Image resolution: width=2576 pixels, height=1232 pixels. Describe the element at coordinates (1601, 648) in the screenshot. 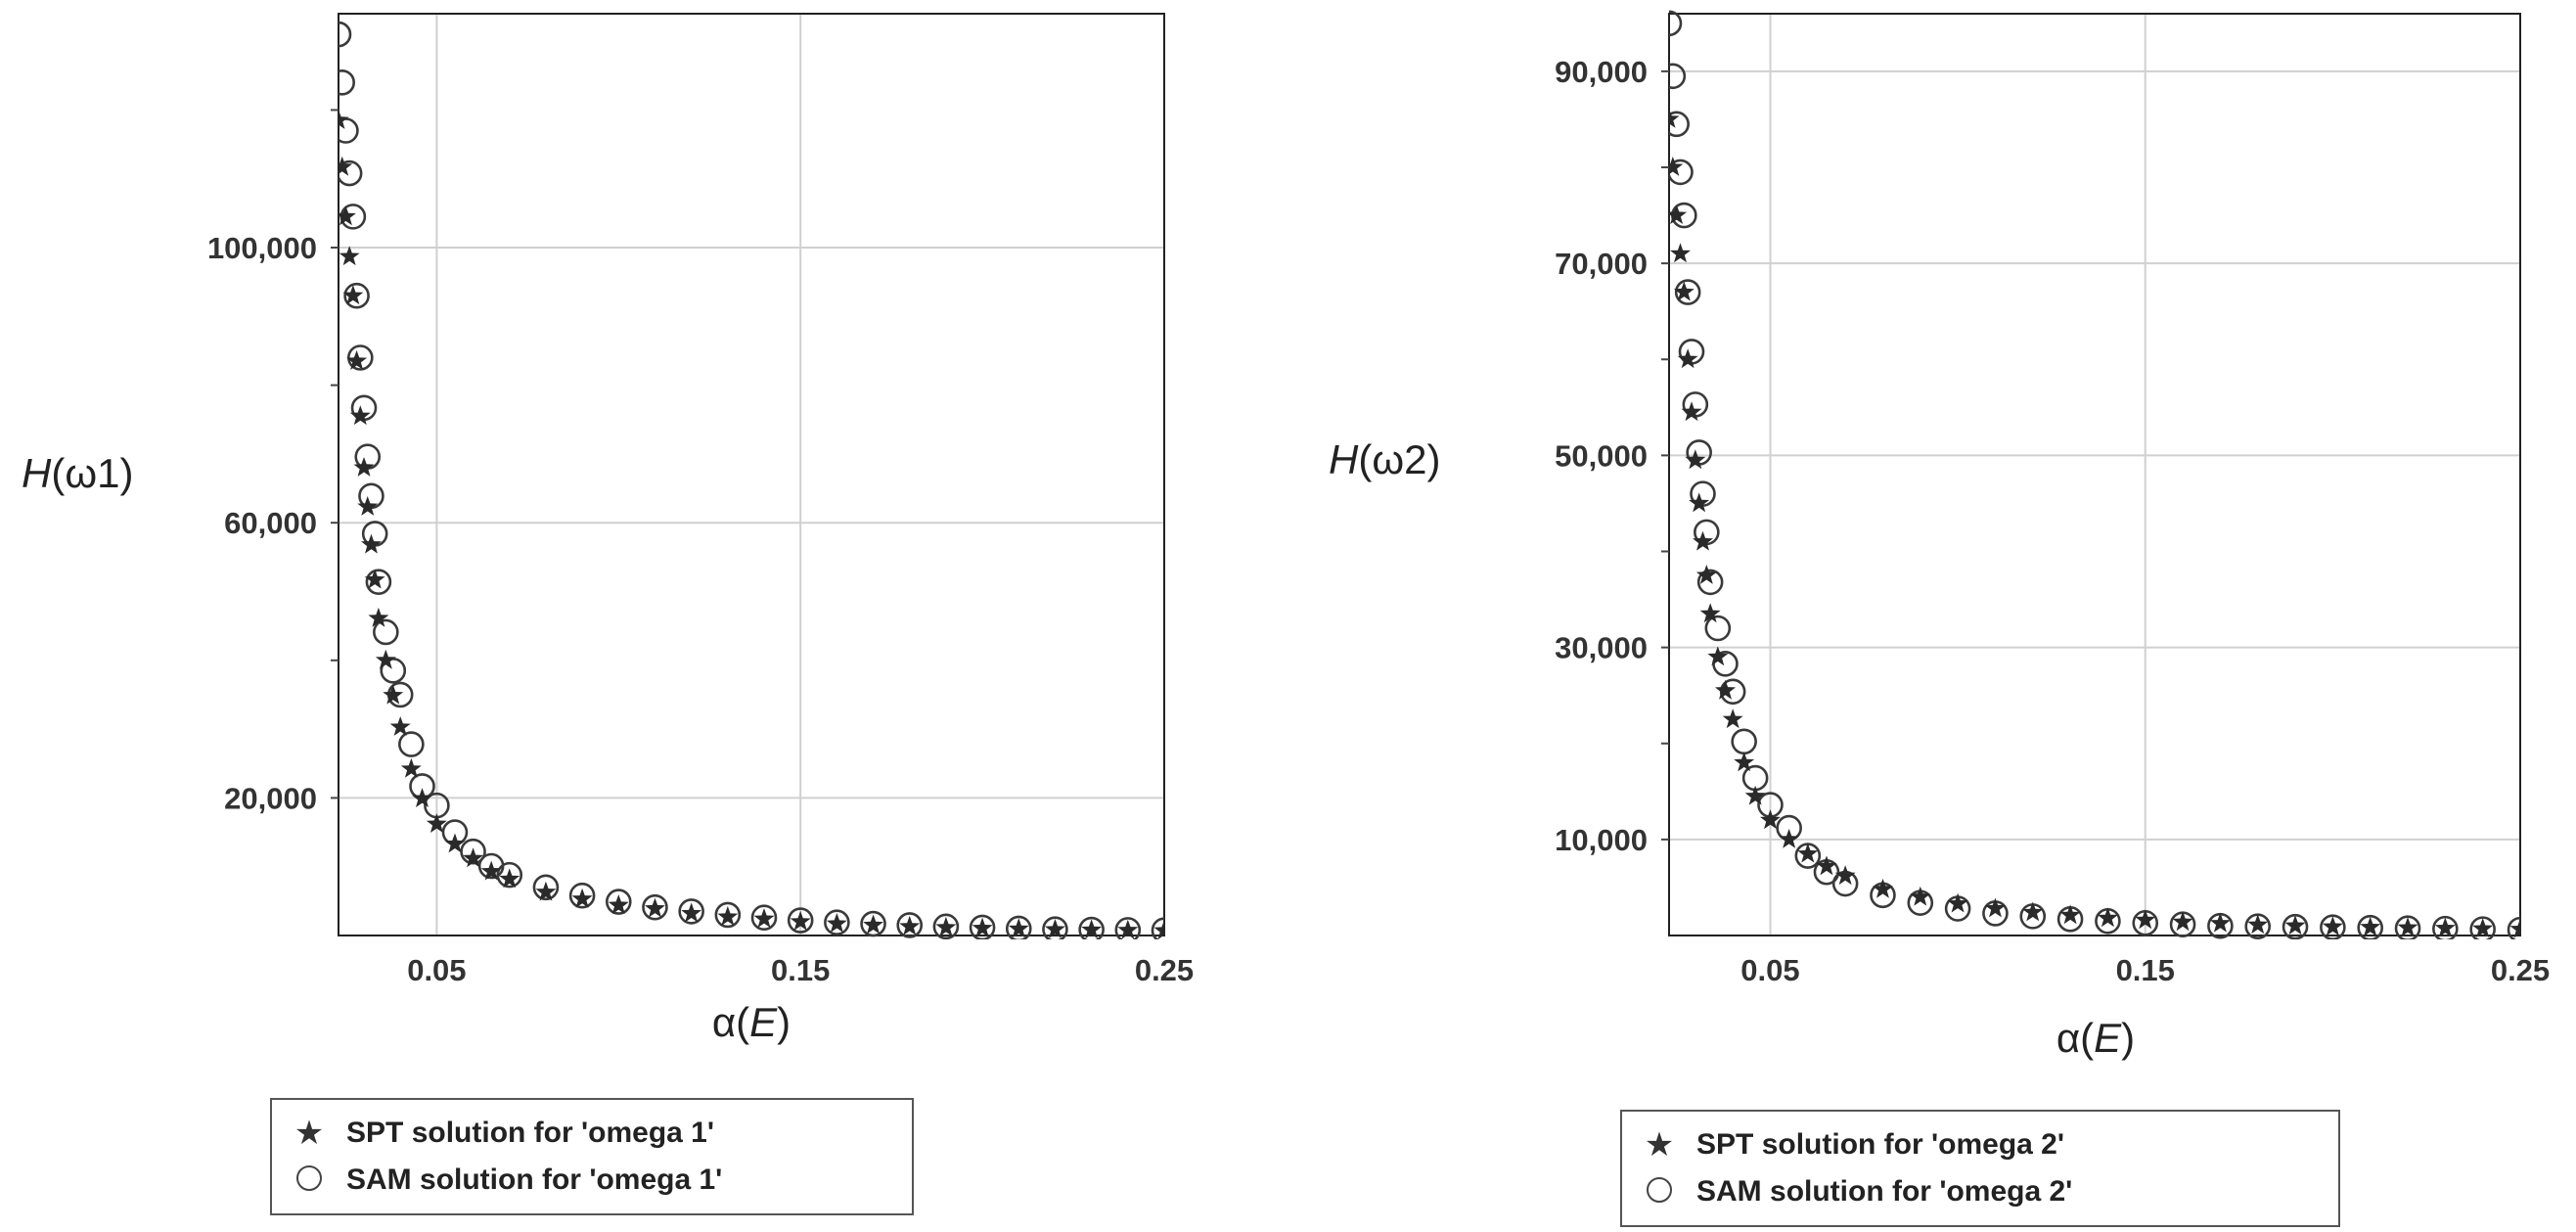

I see `y-tick-label: 30,000` at that location.